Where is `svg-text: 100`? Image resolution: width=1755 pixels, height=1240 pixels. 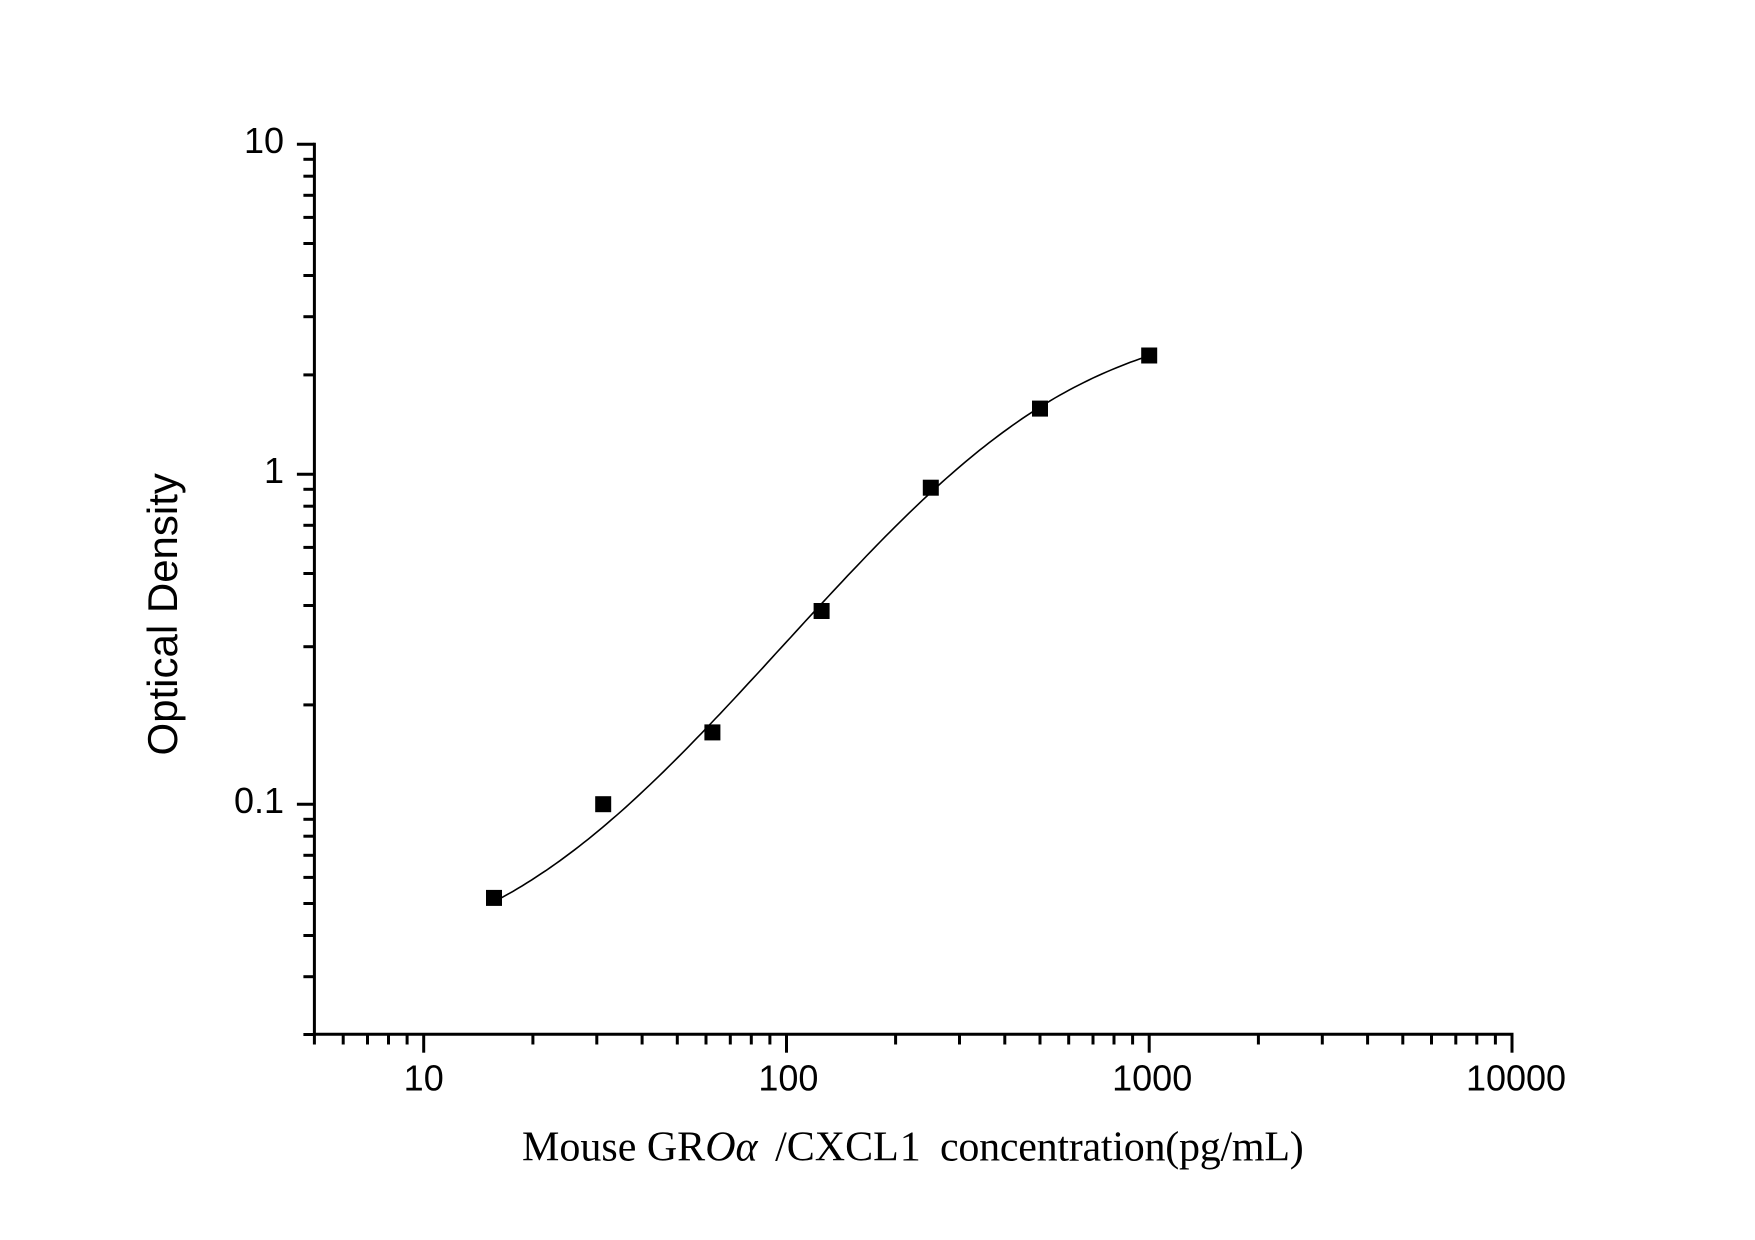
svg-text: 100 is located at coordinates (788, 1078).